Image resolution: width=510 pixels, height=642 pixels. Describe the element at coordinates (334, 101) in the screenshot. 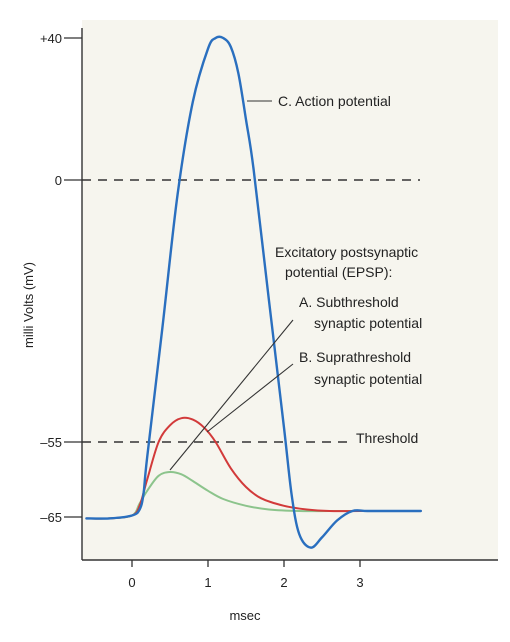

I see `action-potential-label: C. Action potential` at that location.